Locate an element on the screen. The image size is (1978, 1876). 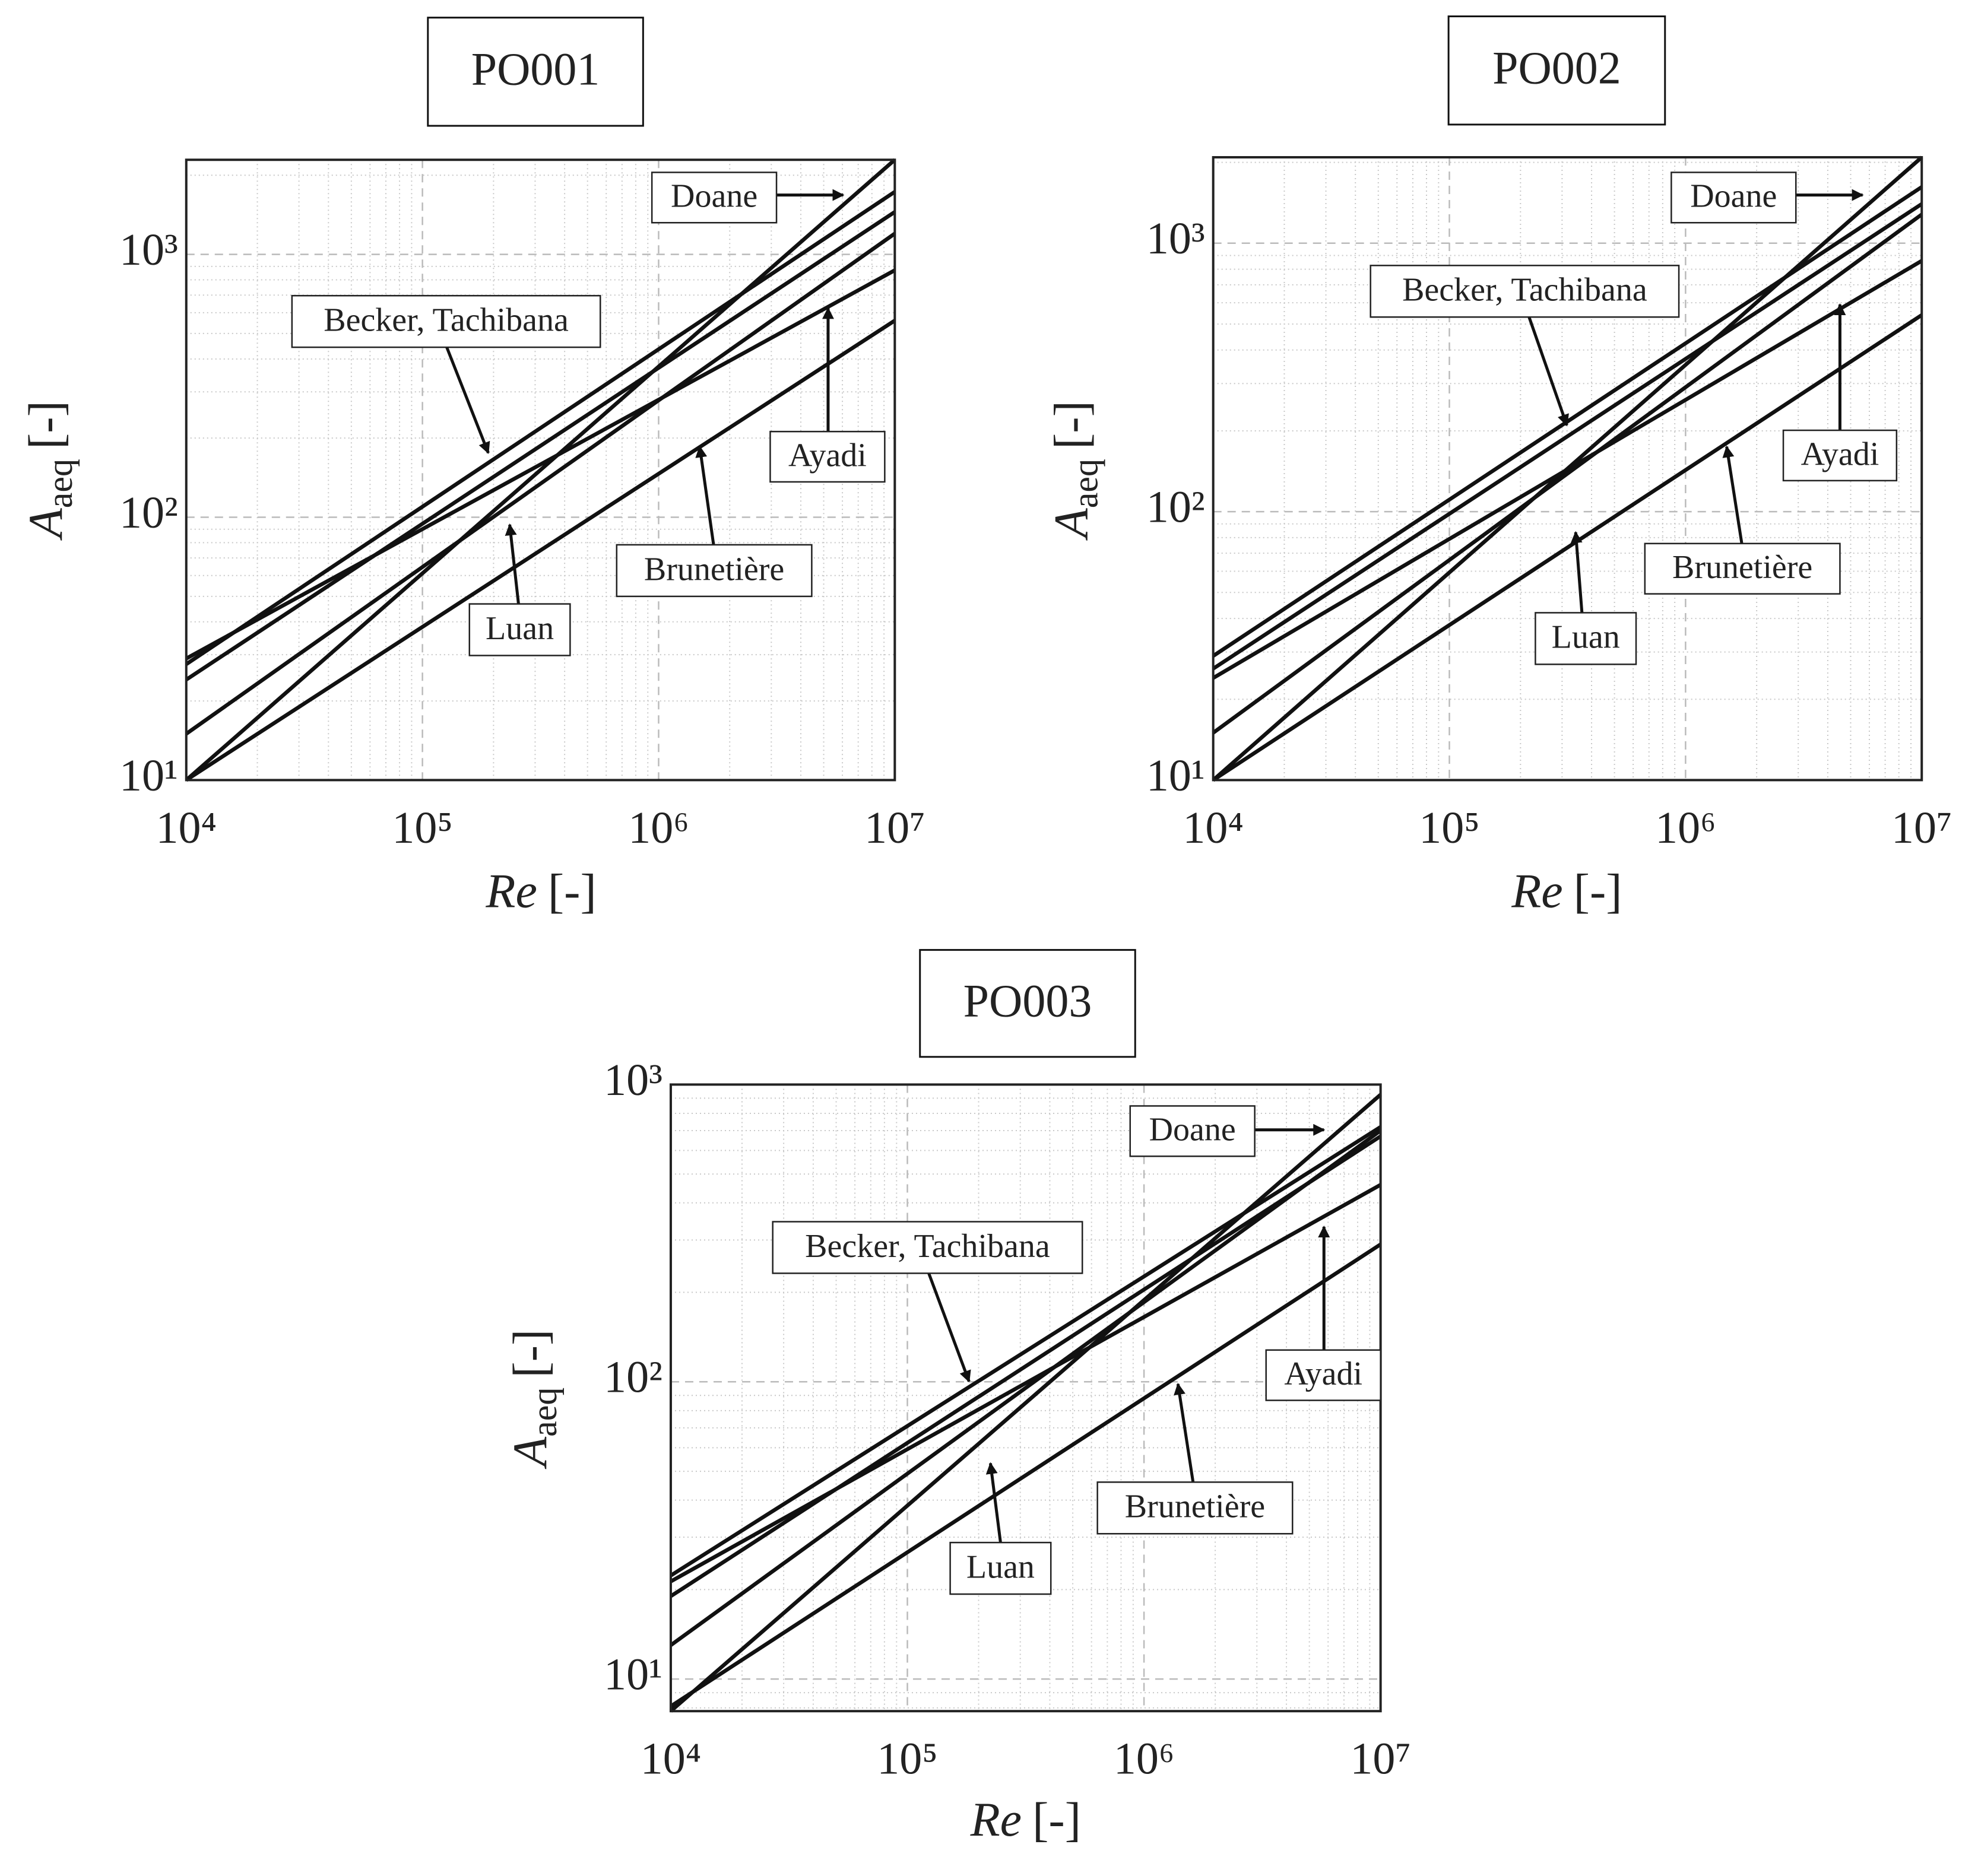
chart-title: PO002 is located at coordinates (1557, 68).